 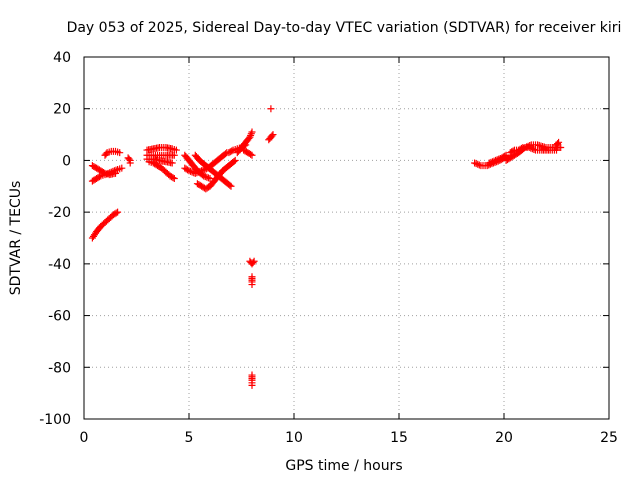 I want to click on y-tick-label: 0, so click(x=66, y=161).